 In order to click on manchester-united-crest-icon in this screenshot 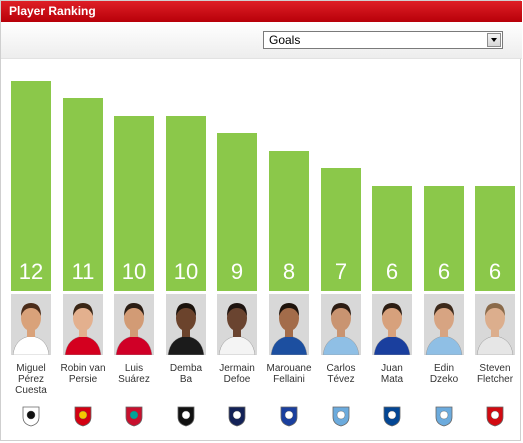, I will do `click(83, 416)`.